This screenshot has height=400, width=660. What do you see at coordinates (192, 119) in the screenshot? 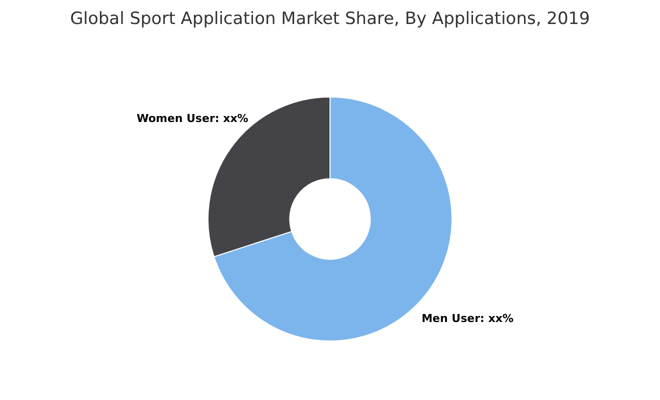
I see `slice-label: Women User: xx%` at bounding box center [192, 119].